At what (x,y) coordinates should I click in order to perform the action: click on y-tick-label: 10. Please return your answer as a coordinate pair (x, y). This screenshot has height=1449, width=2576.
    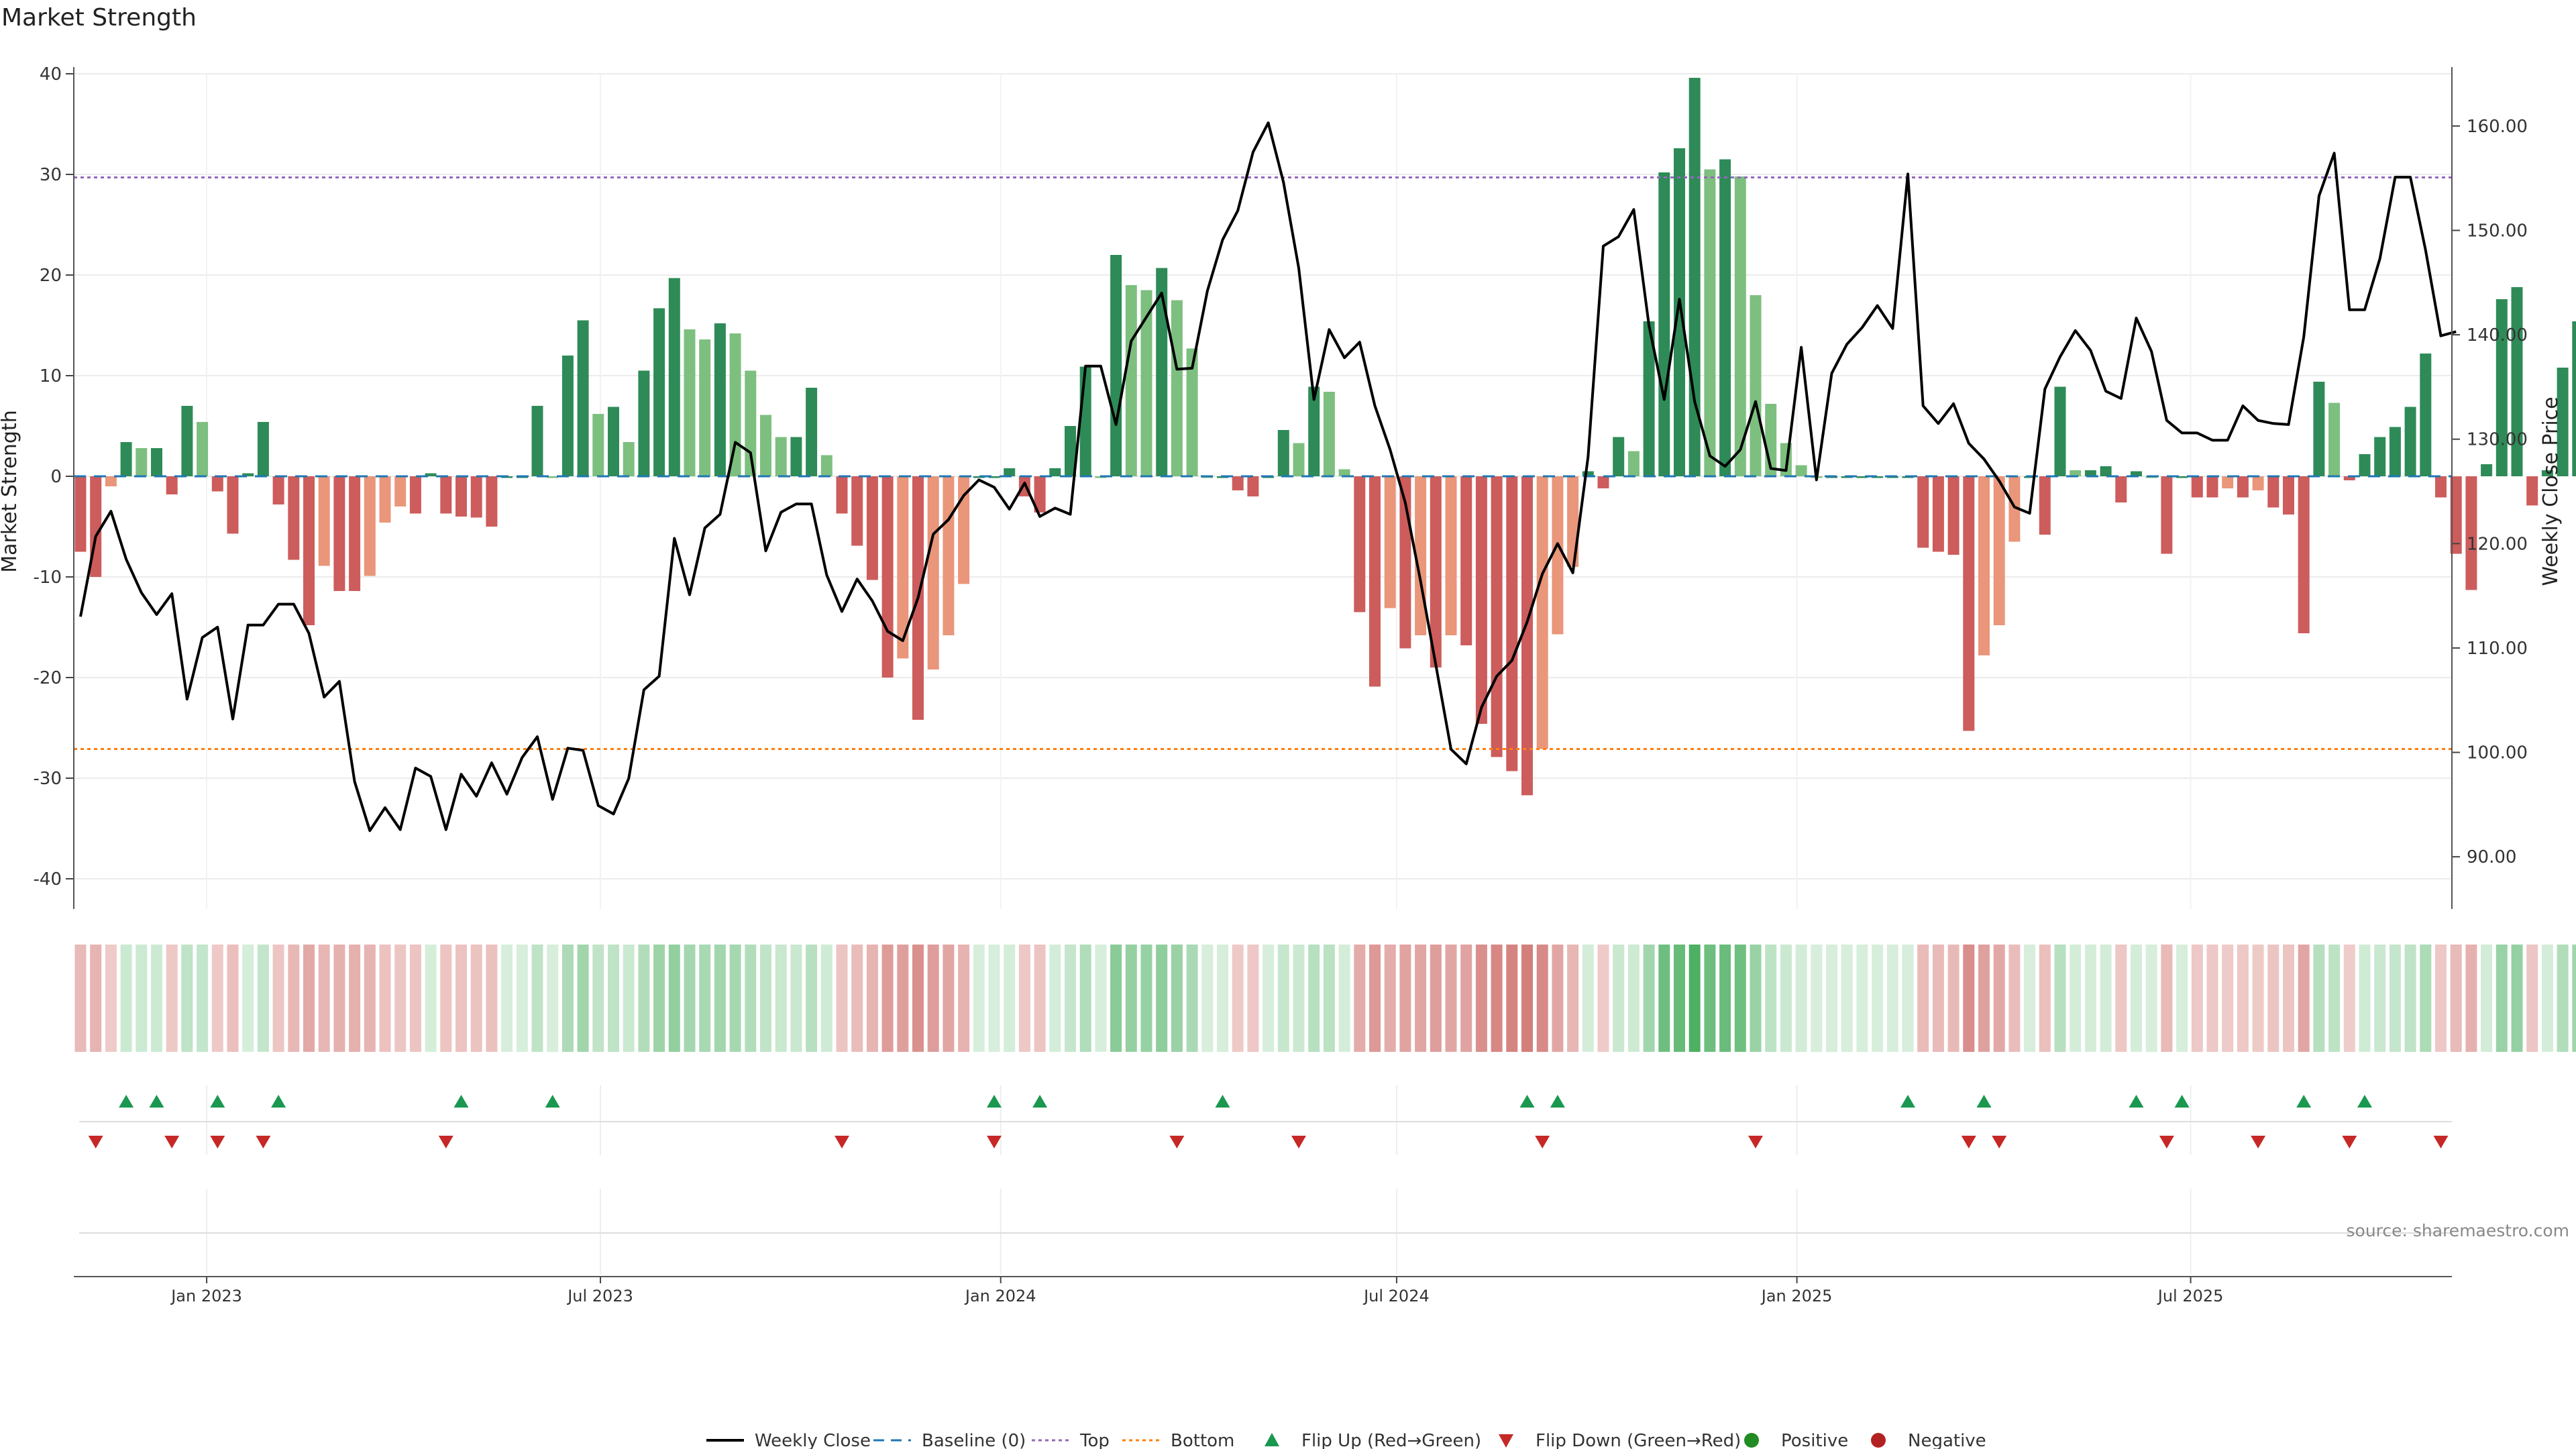
    Looking at the image, I should click on (51, 376).